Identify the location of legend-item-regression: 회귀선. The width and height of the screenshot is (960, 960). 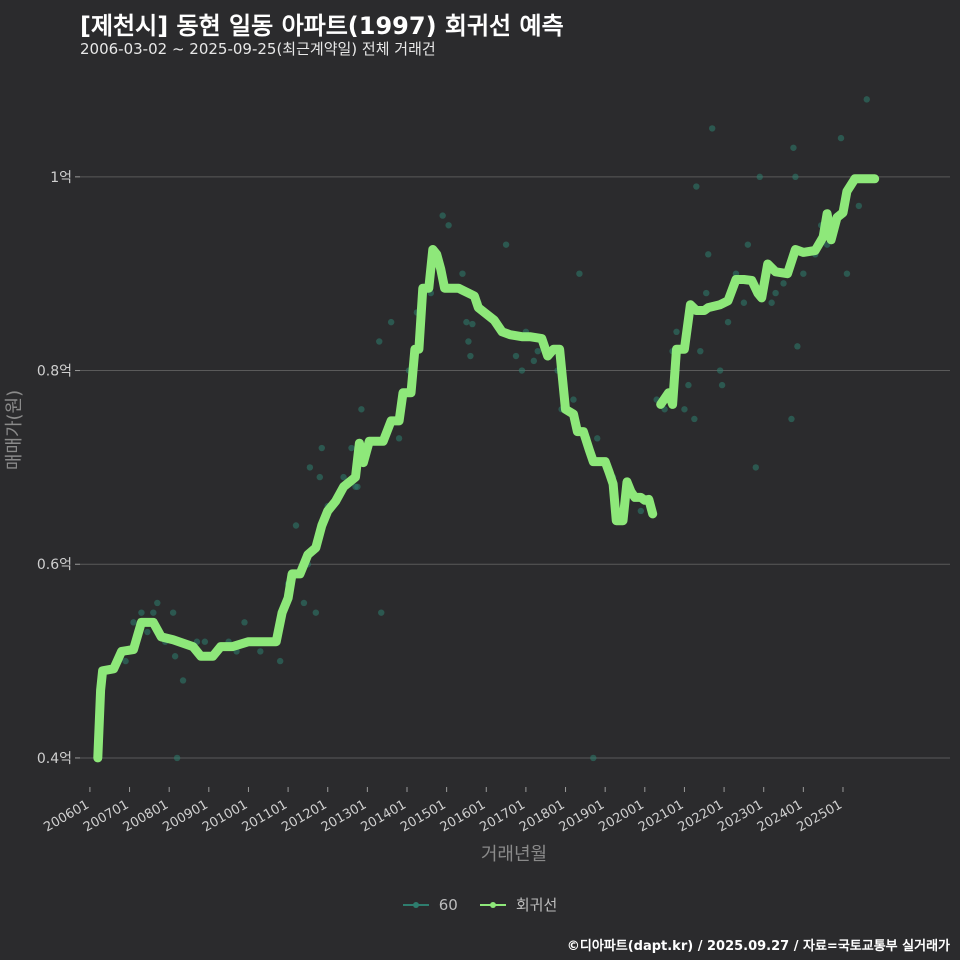
(518, 904).